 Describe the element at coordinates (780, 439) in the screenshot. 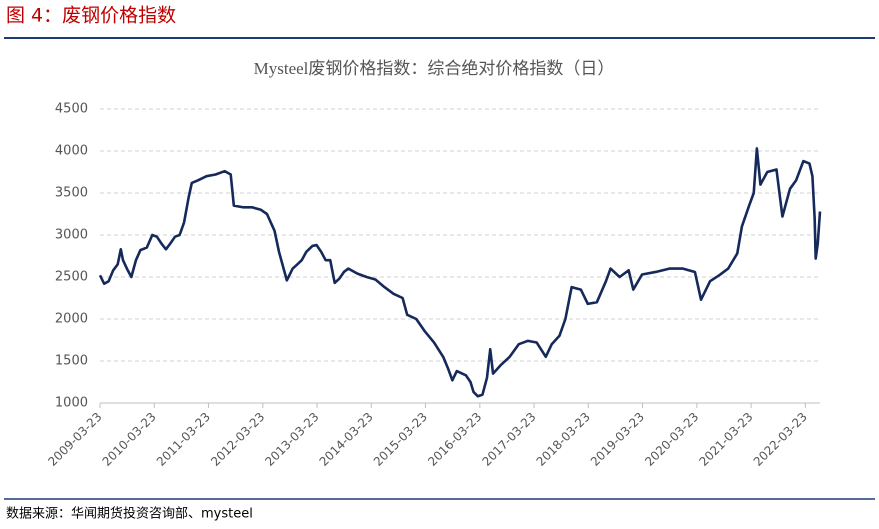

I see `x-tick-label: 2022-03-23` at that location.